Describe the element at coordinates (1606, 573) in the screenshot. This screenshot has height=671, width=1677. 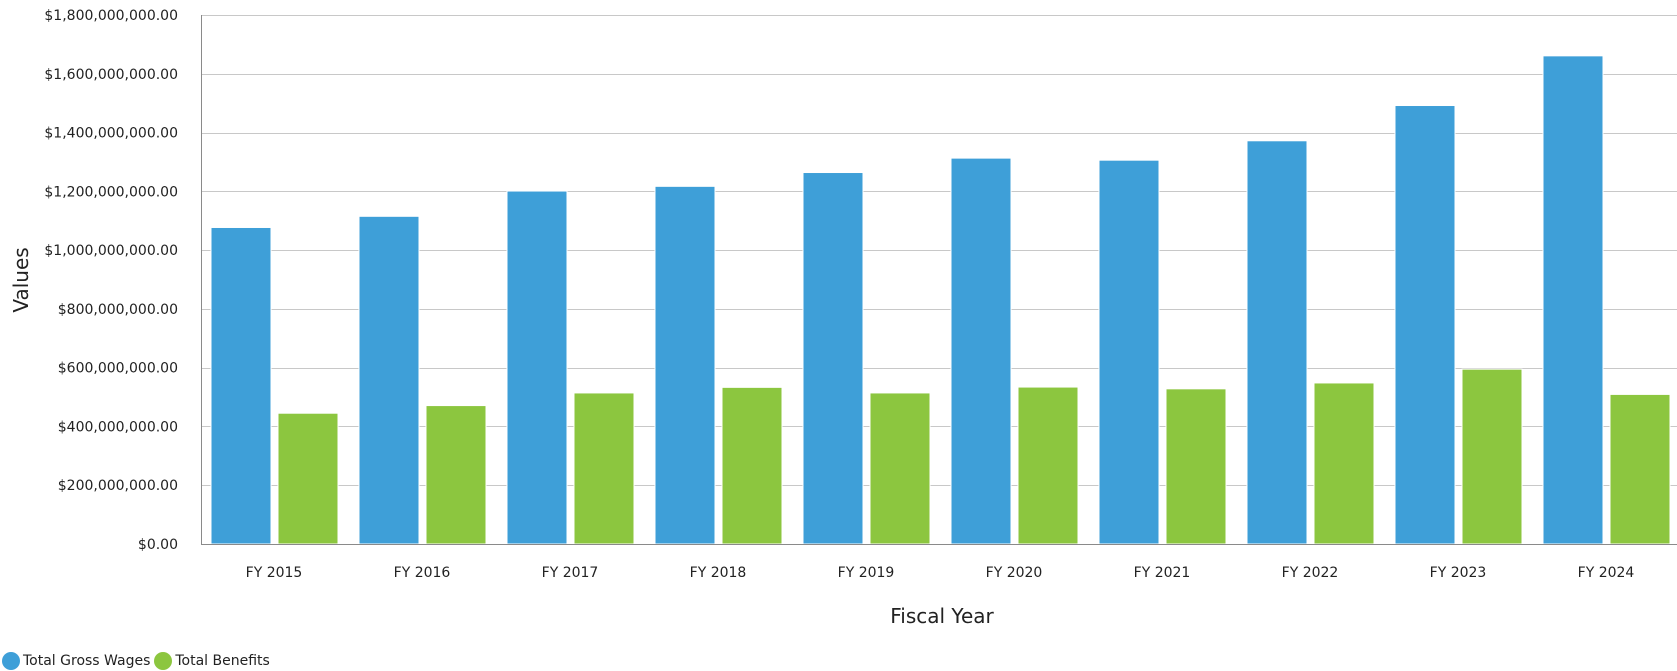
I see `x-tick-label: FY 2024` at that location.